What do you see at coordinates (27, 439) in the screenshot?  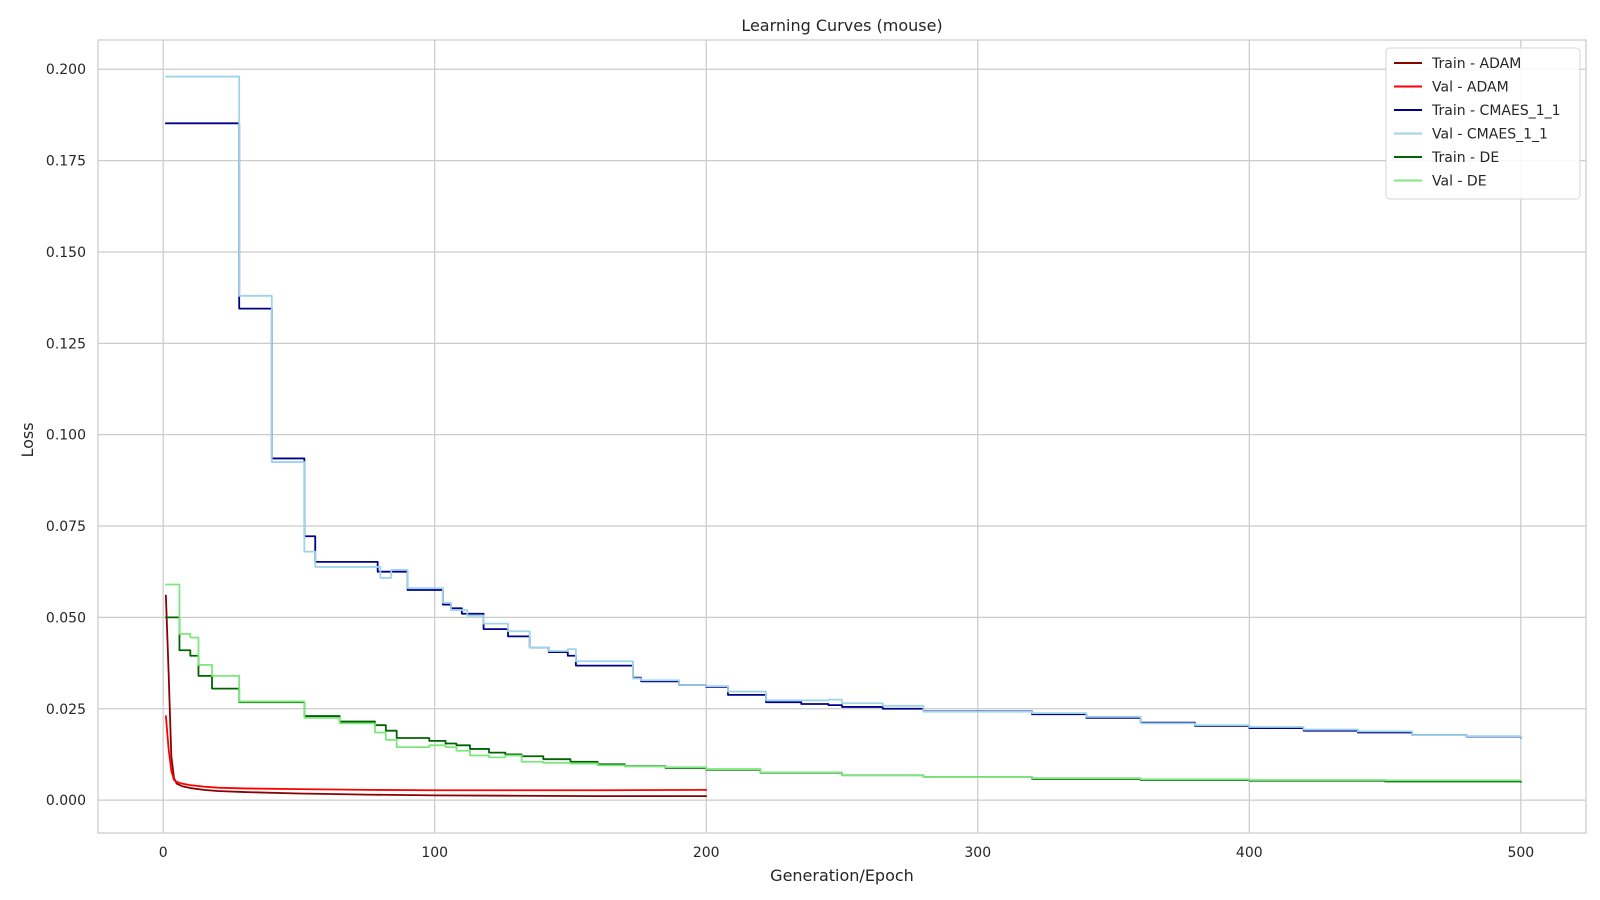 I see `y-axis-label: Loss` at bounding box center [27, 439].